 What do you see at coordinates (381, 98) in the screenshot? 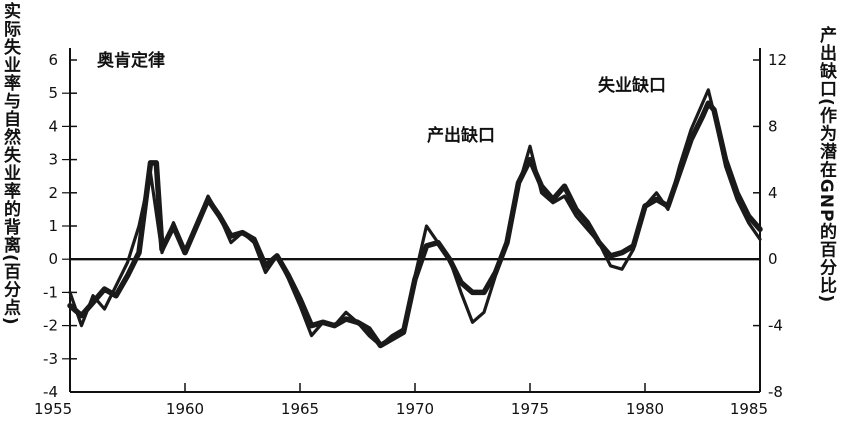
I see `annotations-group: 奥肯定律 产出缺口 失业缺口` at bounding box center [381, 98].